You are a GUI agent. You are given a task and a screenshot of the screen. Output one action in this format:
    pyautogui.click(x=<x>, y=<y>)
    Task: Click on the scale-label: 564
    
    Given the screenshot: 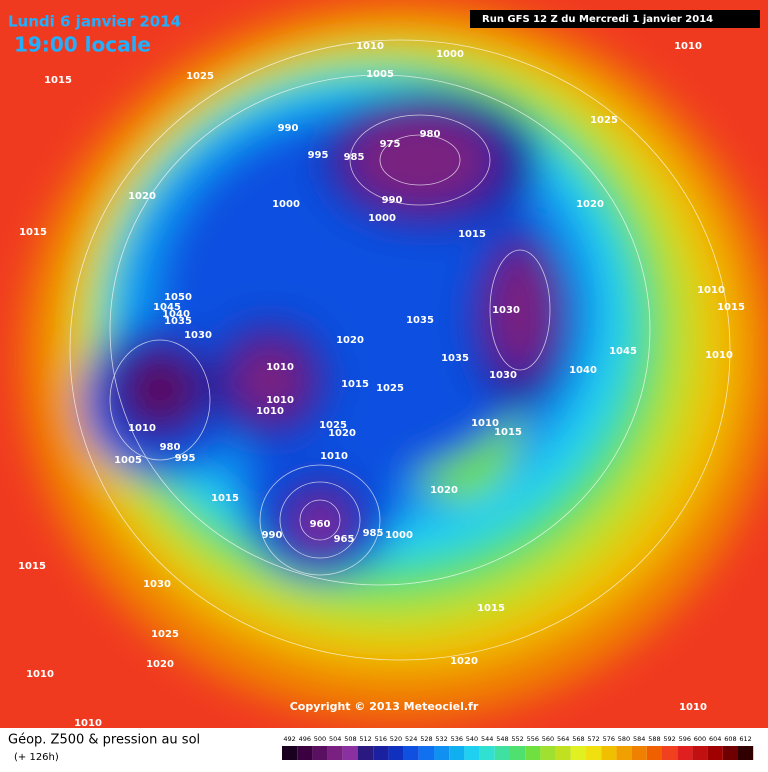 What is the action you would take?
    pyautogui.click(x=563, y=739)
    